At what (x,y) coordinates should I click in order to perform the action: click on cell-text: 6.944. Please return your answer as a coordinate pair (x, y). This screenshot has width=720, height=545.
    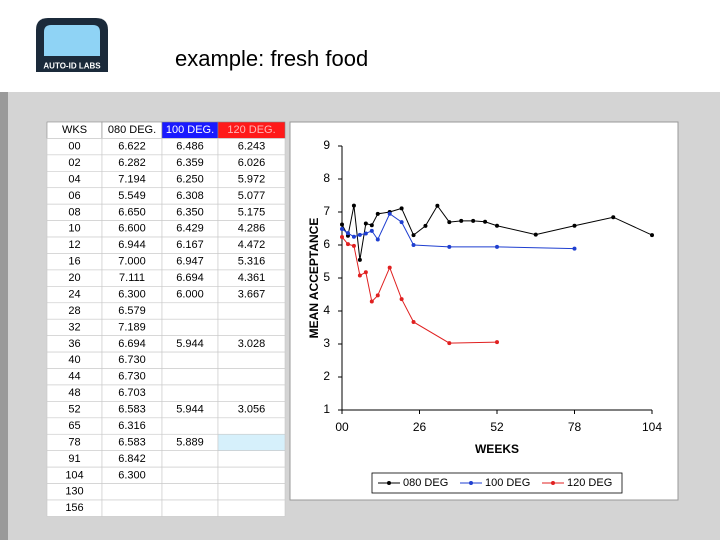
    Looking at the image, I should click on (132, 245).